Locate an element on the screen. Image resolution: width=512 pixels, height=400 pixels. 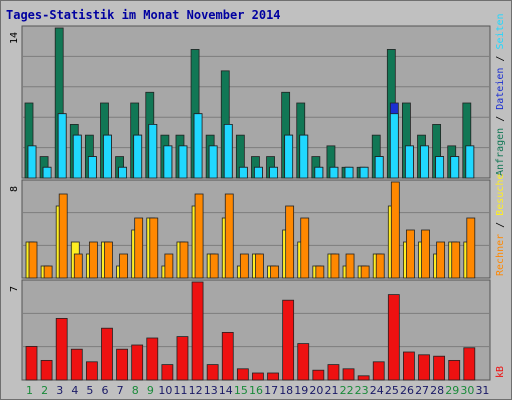
x-tick-label-day-8: 8 is located at coordinates (135, 390).